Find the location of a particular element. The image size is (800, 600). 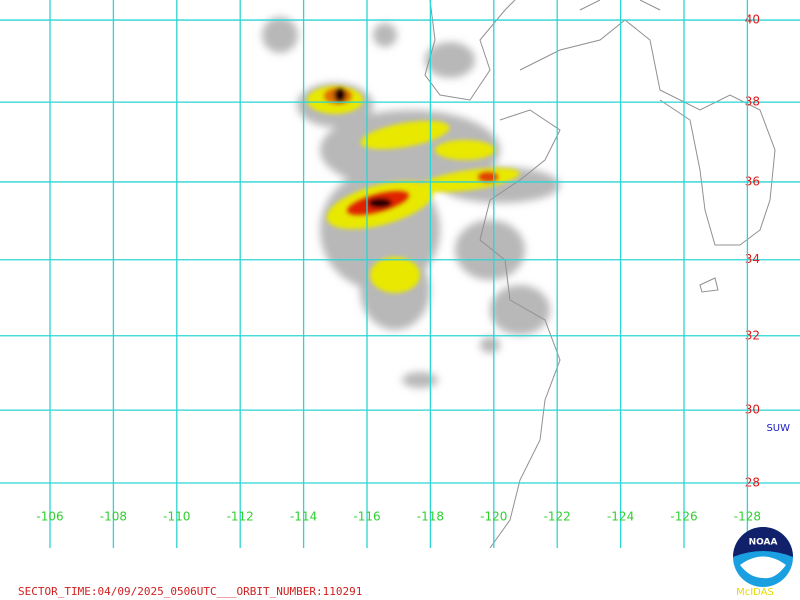

latitude-label: 40 is located at coordinates (752, 20).